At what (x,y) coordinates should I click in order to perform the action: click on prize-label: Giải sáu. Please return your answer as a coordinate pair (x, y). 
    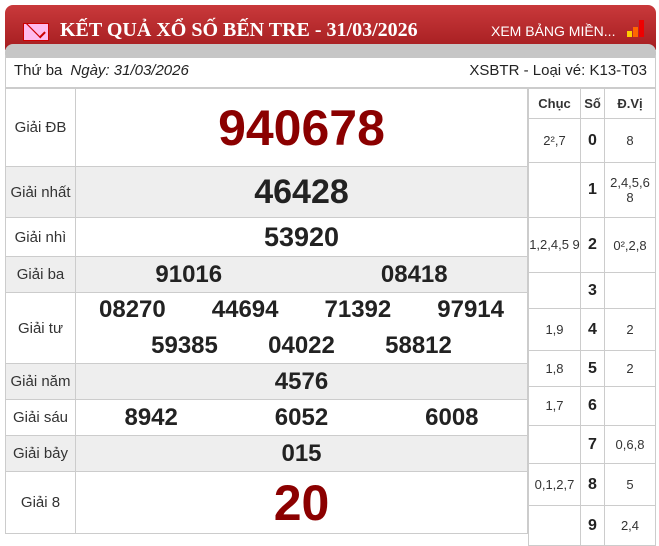
    Looking at the image, I should click on (40, 417).